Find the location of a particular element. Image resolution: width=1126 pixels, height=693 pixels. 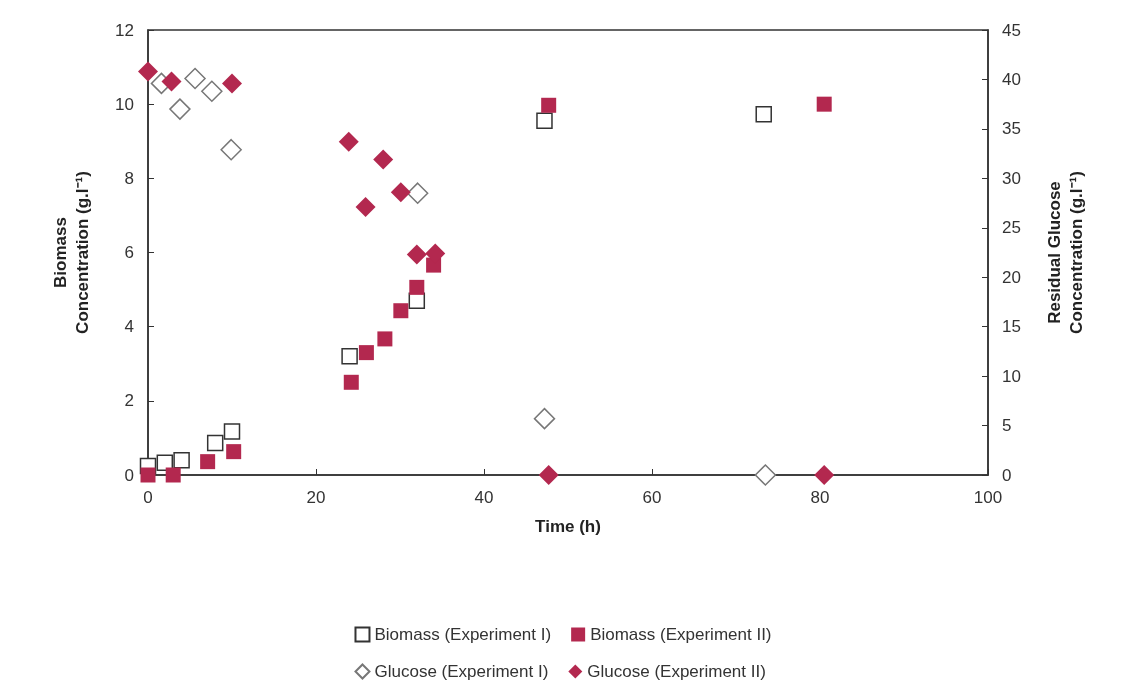

x-tick-label: 20 is located at coordinates (316, 497).